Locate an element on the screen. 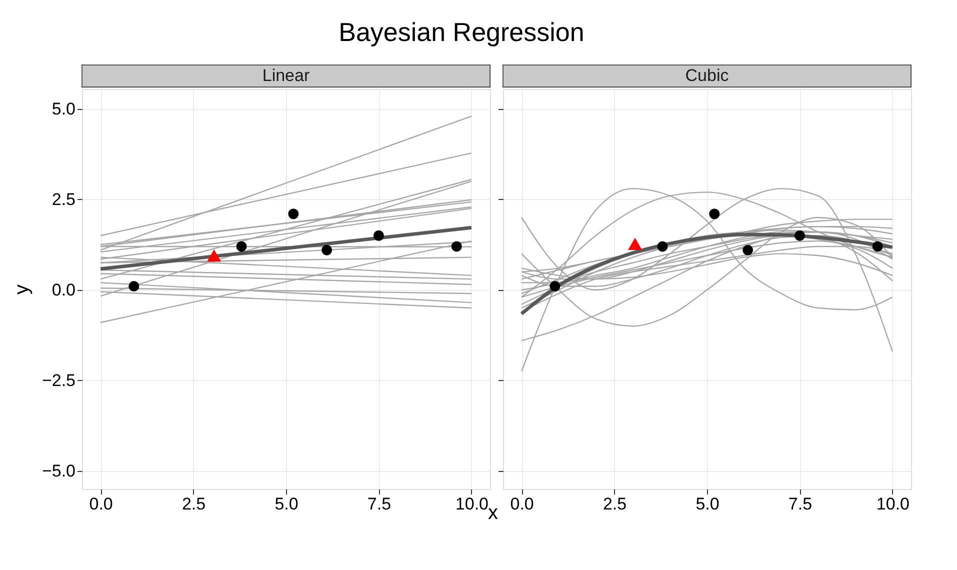  y-tick-label: 2.5 is located at coordinates (64, 199).